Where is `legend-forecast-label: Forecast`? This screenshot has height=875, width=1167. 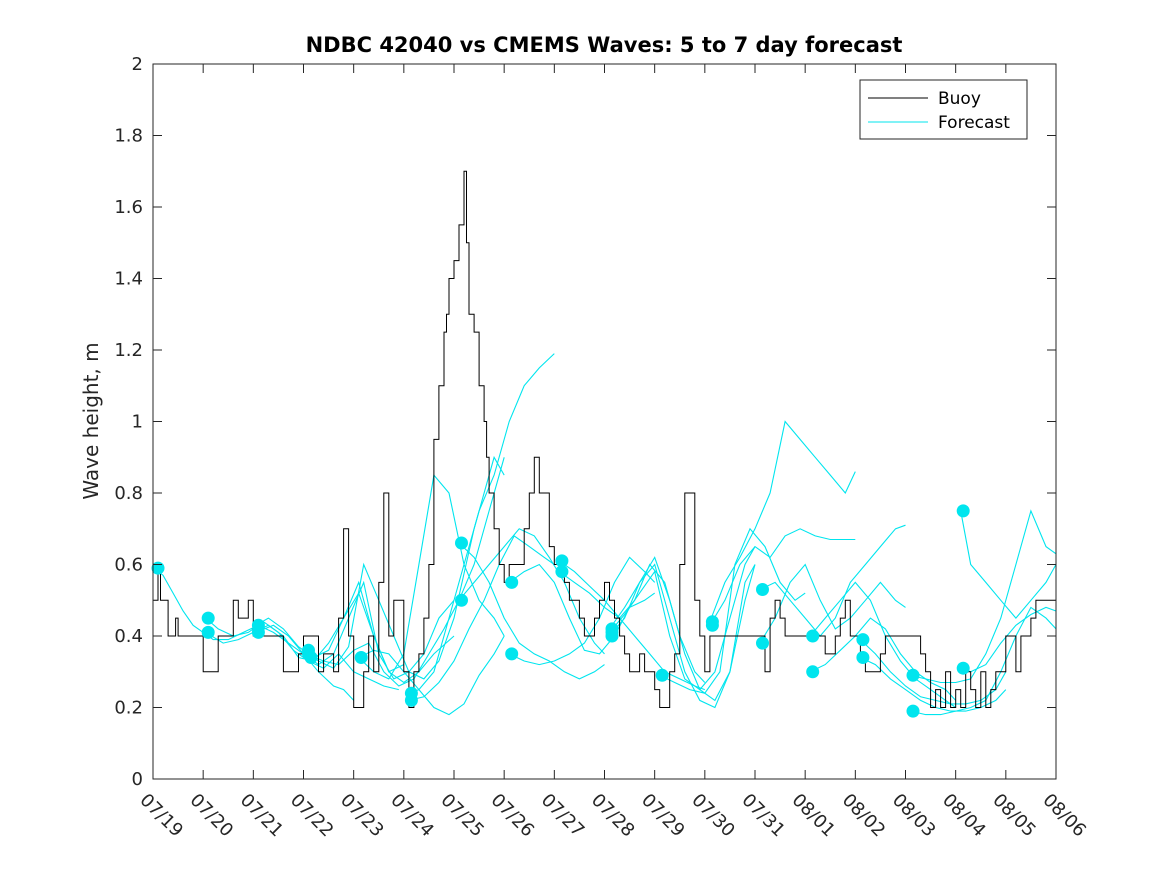
legend-forecast-label: Forecast is located at coordinates (974, 123).